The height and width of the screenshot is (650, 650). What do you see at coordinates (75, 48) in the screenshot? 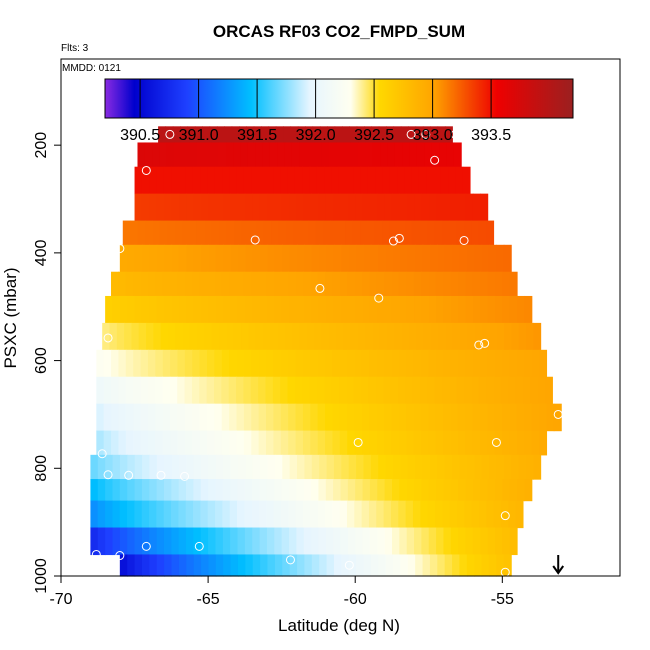
I see `flights-note: Flts: 3` at bounding box center [75, 48].